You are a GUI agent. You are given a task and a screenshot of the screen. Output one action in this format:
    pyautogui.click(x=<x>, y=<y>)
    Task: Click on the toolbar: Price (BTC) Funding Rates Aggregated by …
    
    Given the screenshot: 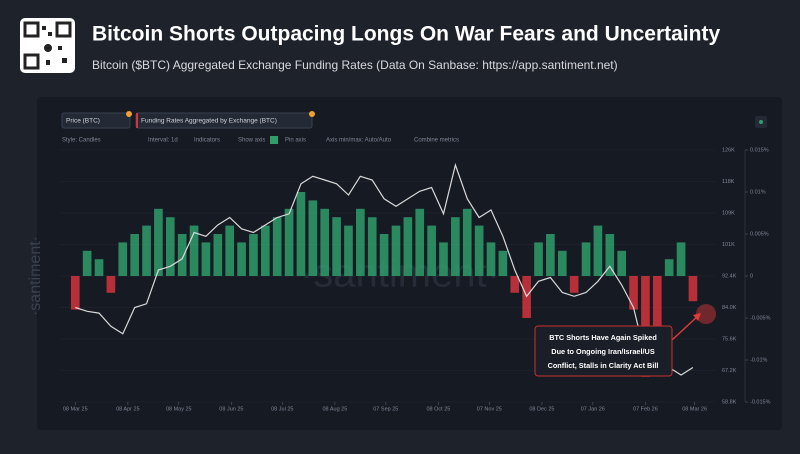 What is the action you would take?
    pyautogui.click(x=414, y=127)
    